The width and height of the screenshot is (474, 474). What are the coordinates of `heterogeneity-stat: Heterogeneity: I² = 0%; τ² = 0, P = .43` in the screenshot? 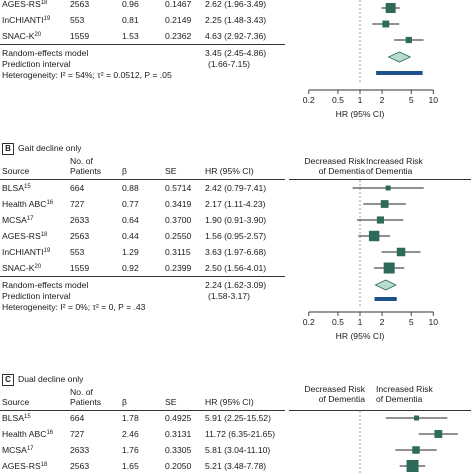 It's located at (74, 307).